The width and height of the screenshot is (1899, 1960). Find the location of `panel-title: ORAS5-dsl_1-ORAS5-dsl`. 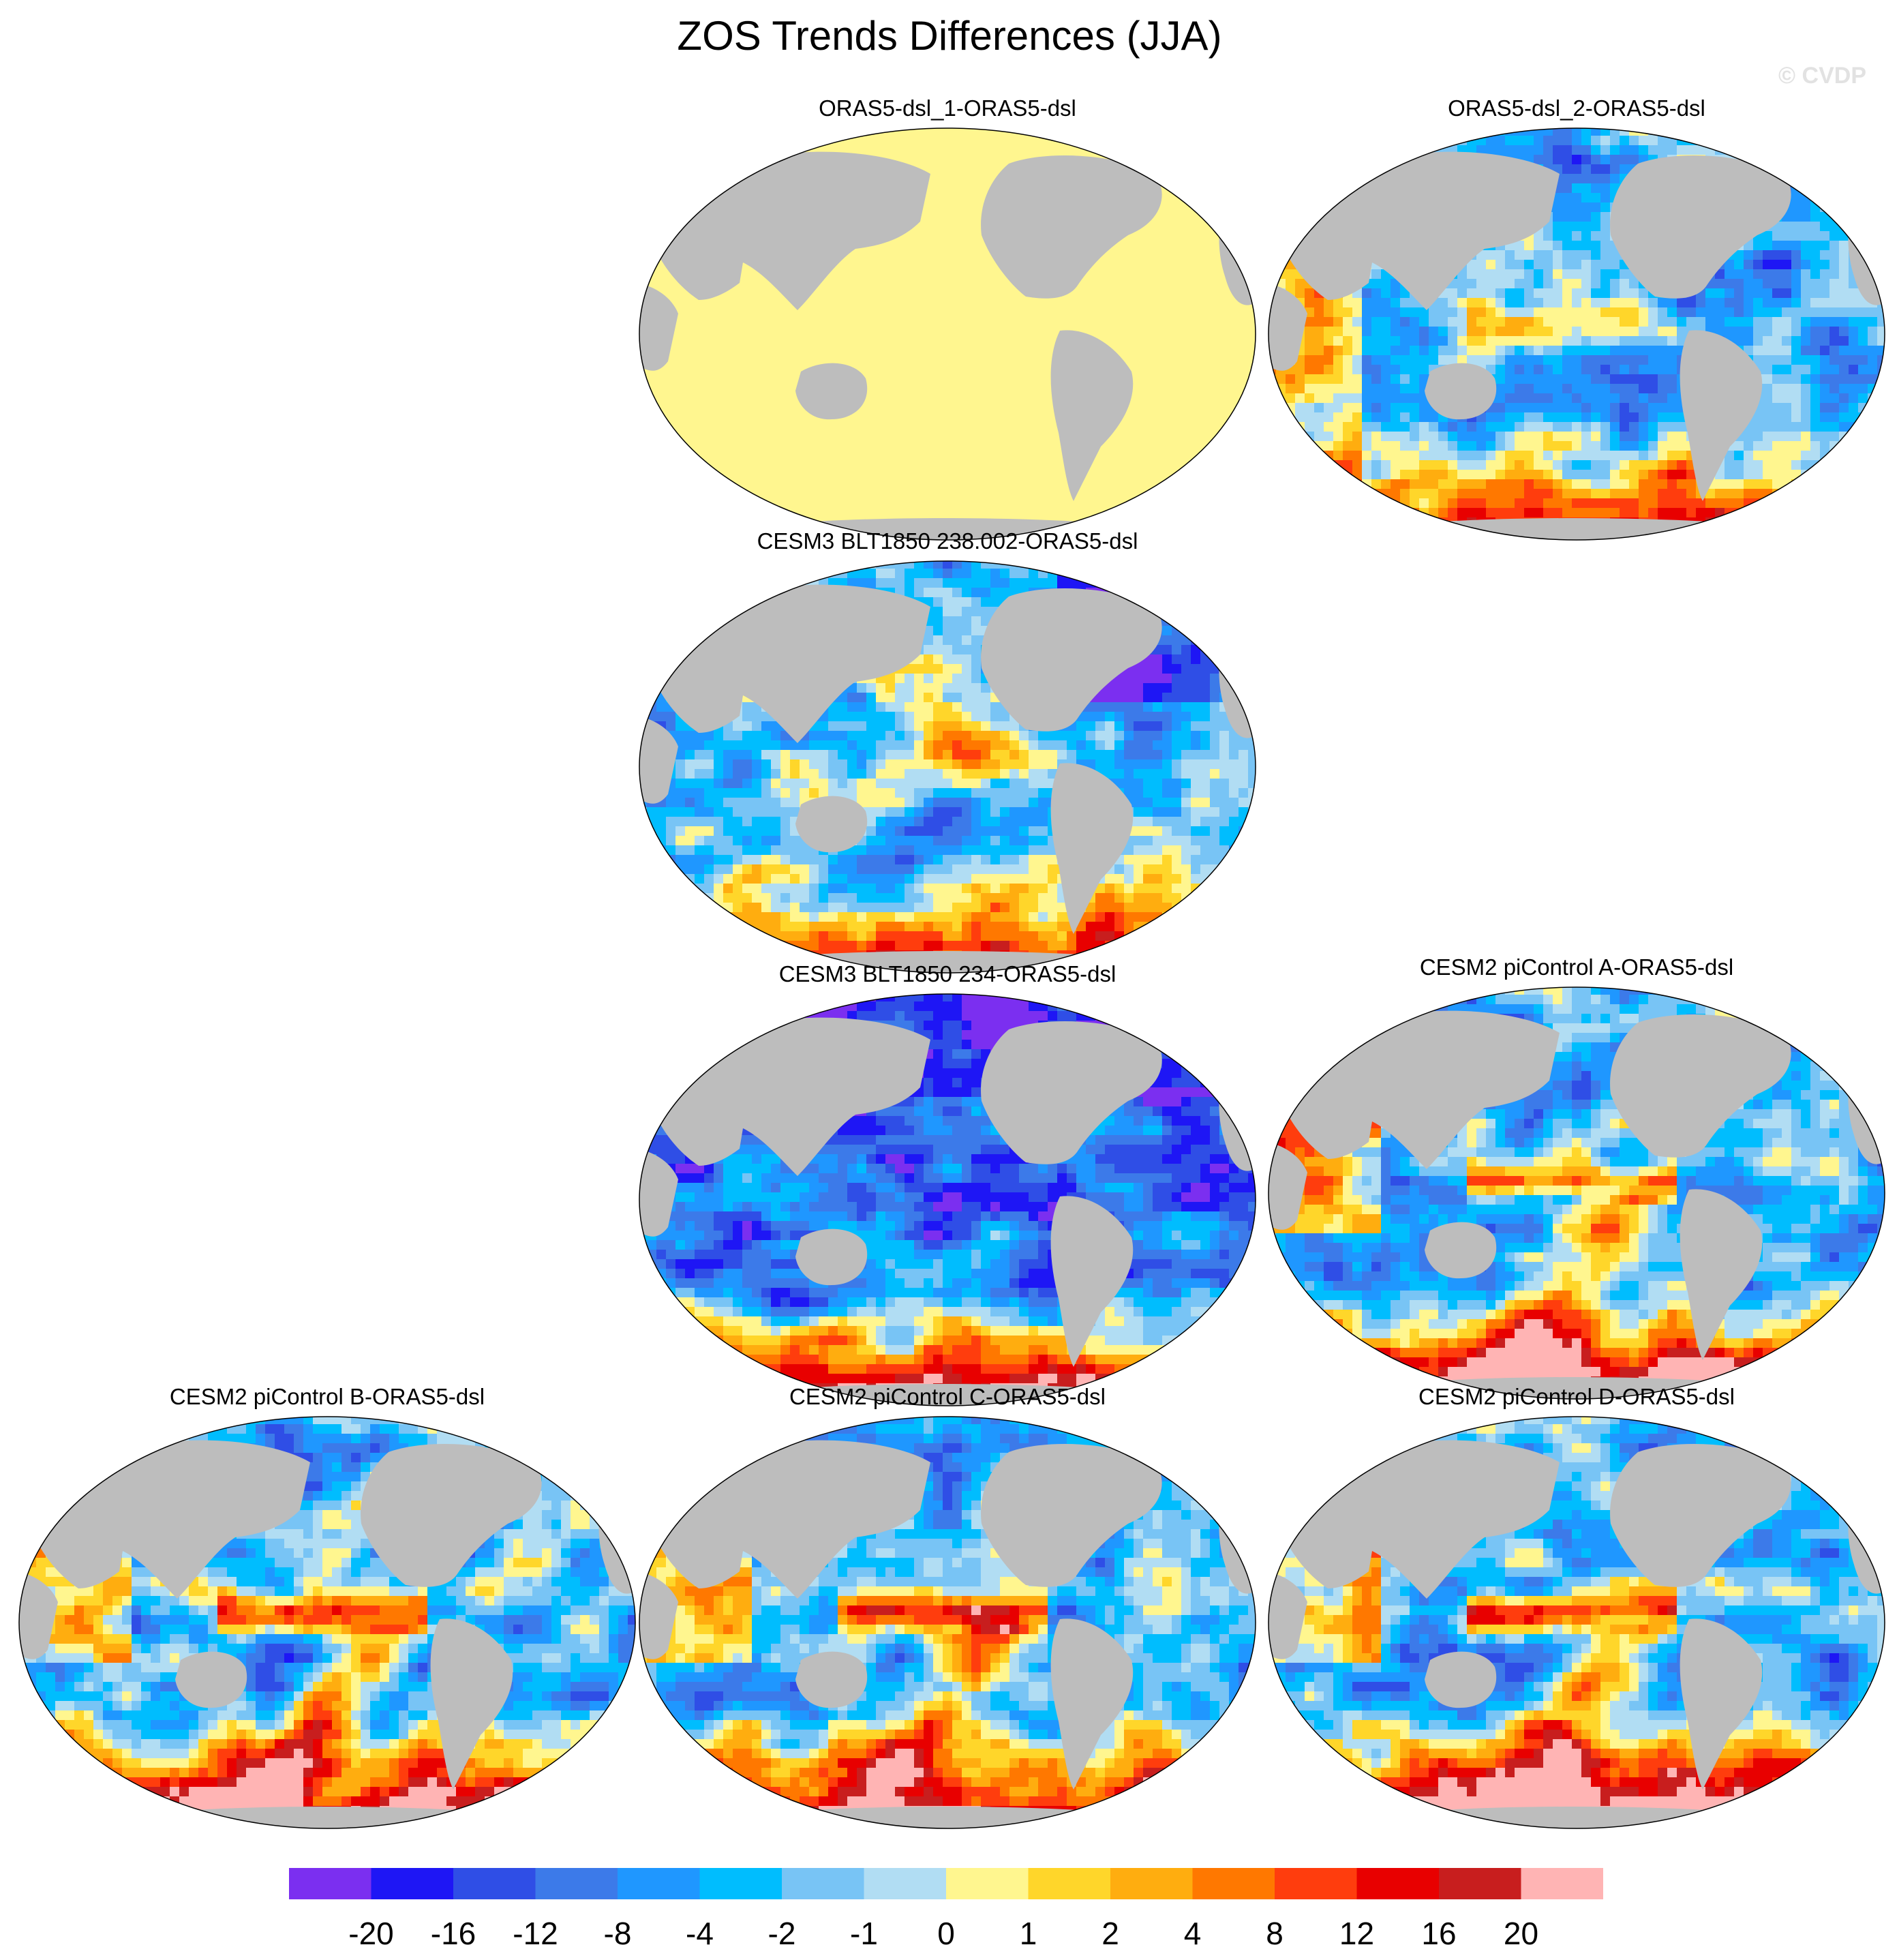

panel-title: ORAS5-dsl_1-ORAS5-dsl is located at coordinates (947, 108).